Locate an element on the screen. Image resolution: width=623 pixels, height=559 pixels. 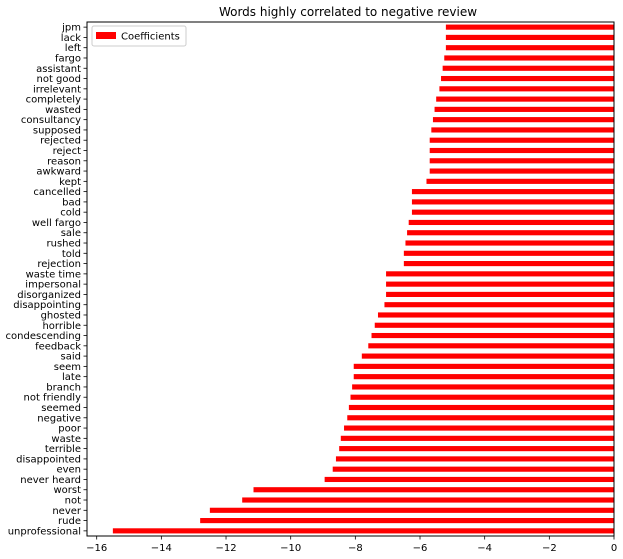
bar-cold is located at coordinates (512, 212).